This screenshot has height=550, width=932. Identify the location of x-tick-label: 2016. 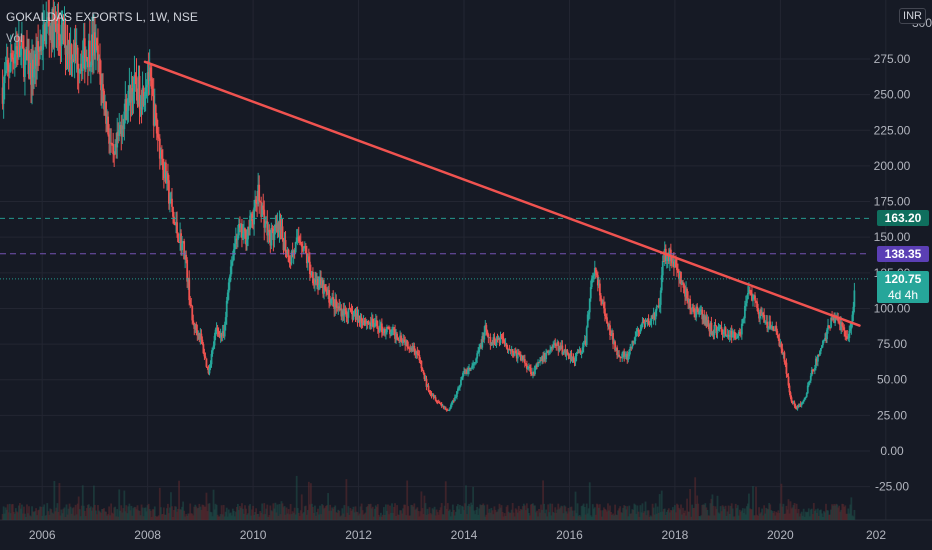
(569, 535).